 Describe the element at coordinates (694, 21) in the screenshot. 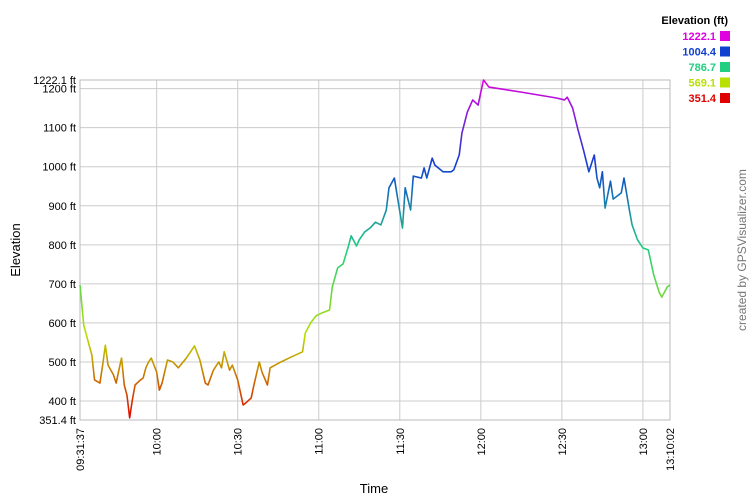

I see `legend-title: Elevation (ft)` at that location.